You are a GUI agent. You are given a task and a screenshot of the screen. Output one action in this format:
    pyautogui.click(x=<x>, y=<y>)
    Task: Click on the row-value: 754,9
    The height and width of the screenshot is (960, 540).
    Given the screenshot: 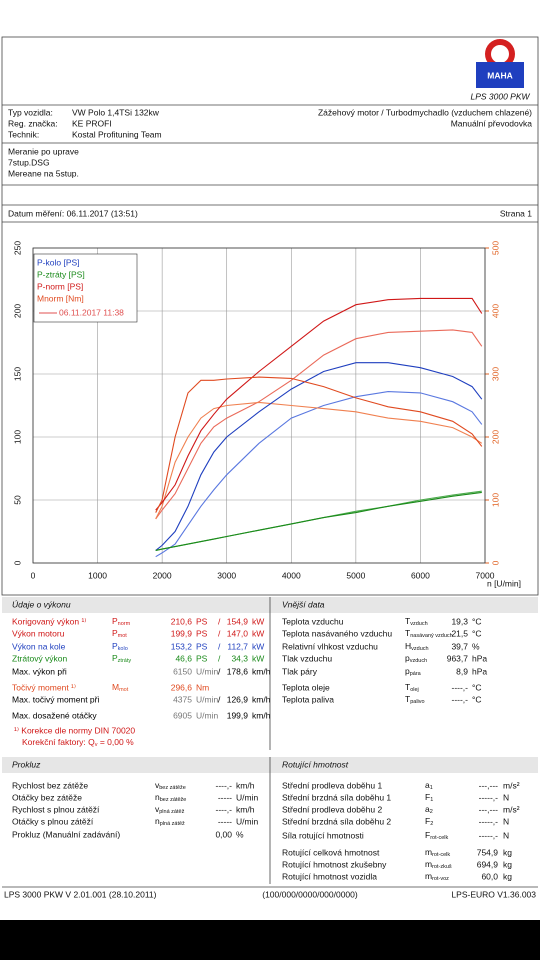 What is the action you would take?
    pyautogui.click(x=488, y=852)
    